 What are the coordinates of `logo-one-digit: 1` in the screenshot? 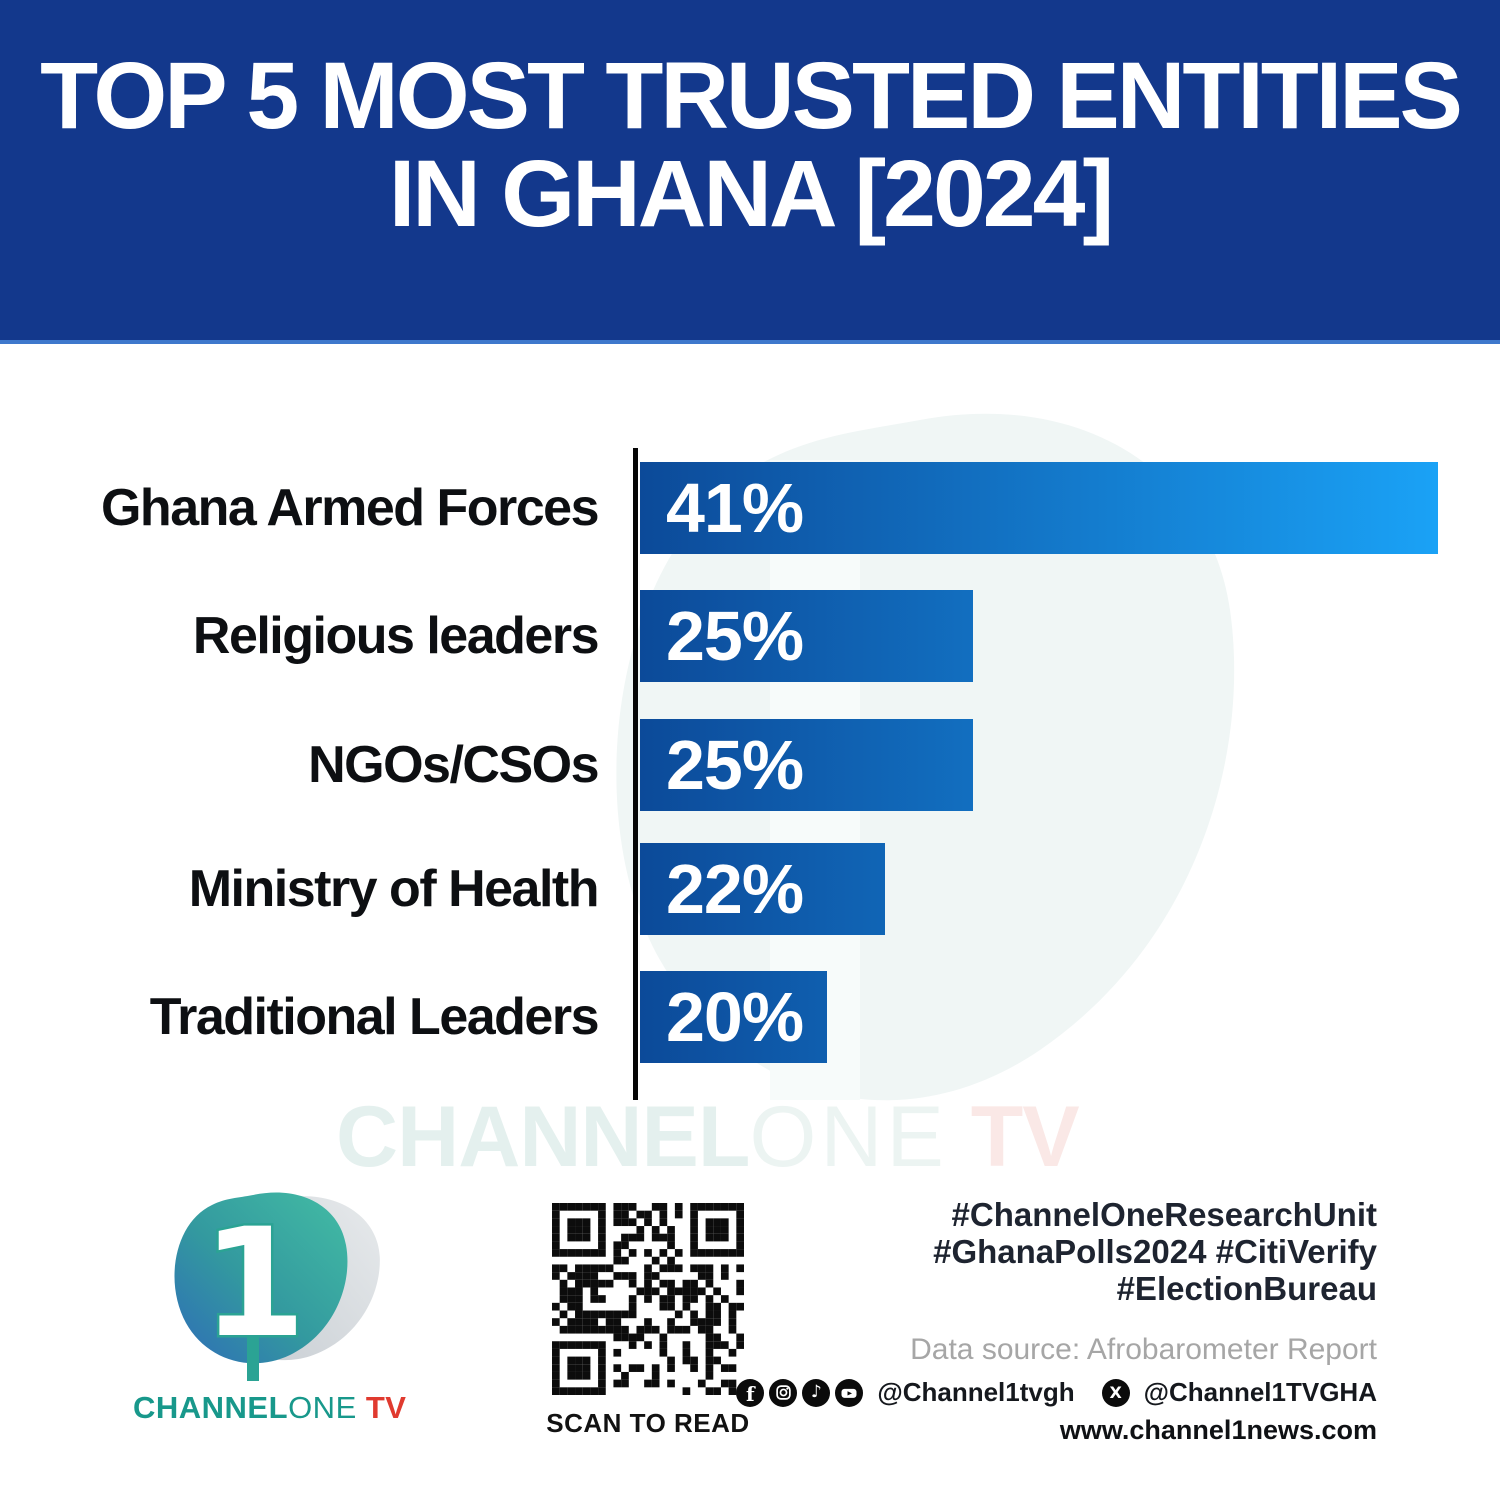 It's located at (254, 1284).